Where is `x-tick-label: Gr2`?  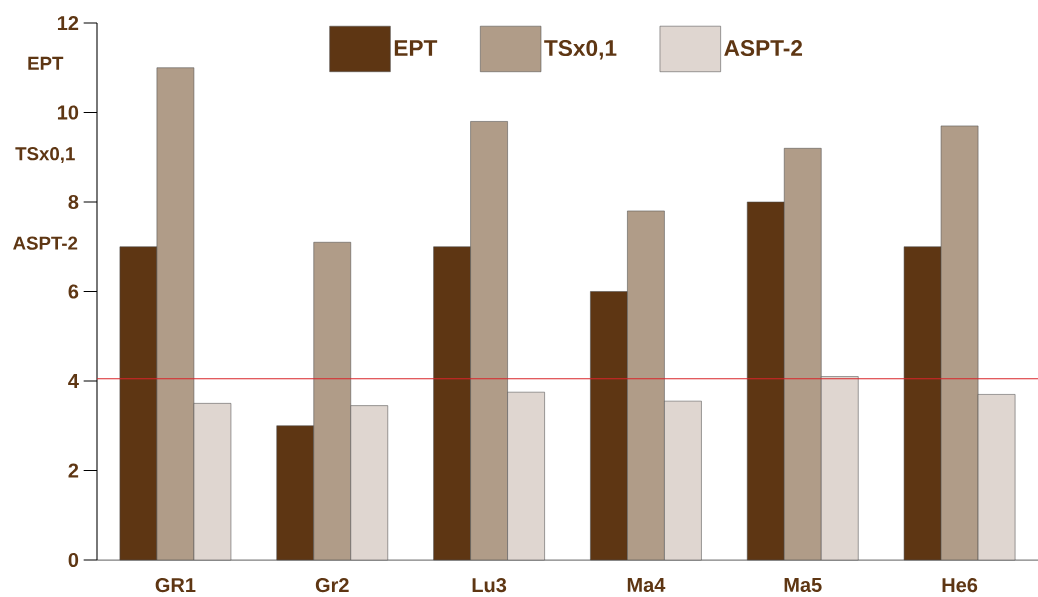 x-tick-label: Gr2 is located at coordinates (332, 585).